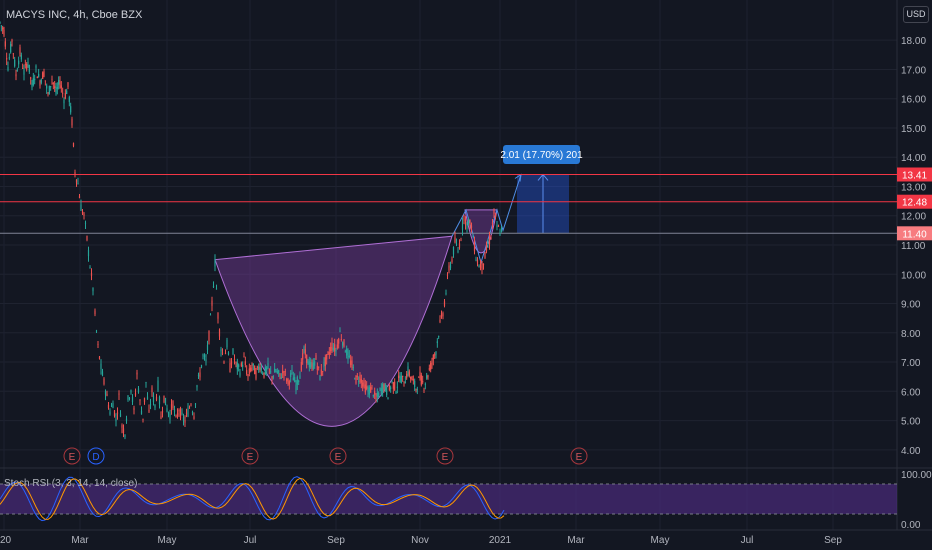  Describe the element at coordinates (911, 422) in the screenshot. I see `y-tick-label: 5.00` at that location.